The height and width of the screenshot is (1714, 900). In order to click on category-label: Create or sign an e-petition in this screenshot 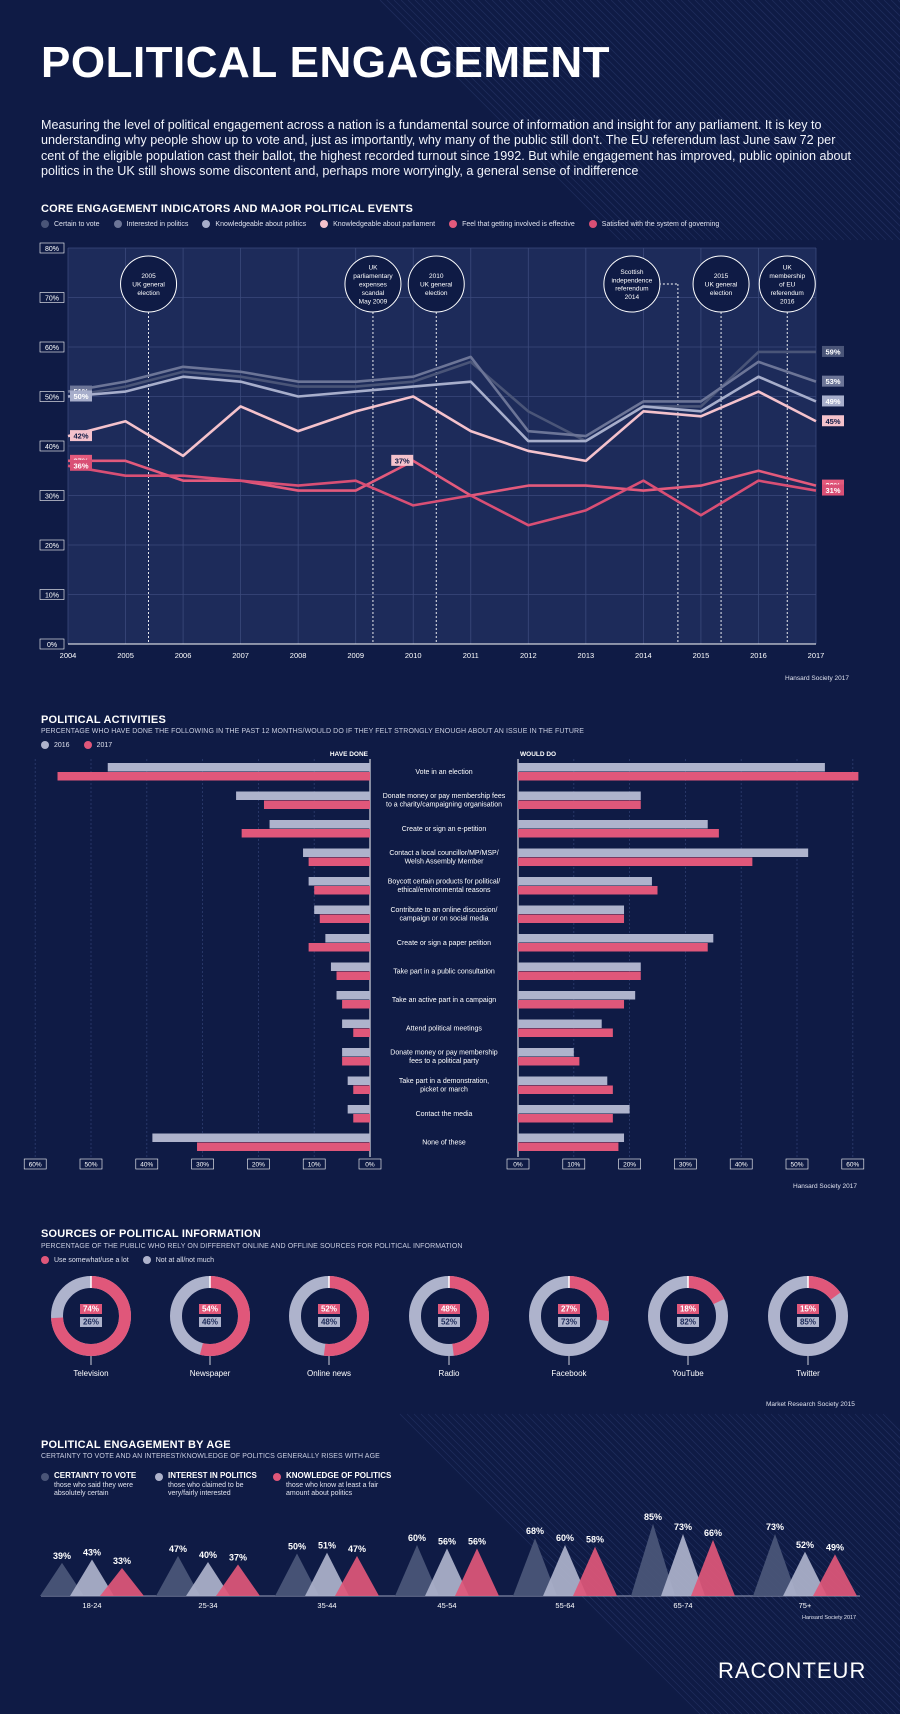, I will do `click(444, 829)`.